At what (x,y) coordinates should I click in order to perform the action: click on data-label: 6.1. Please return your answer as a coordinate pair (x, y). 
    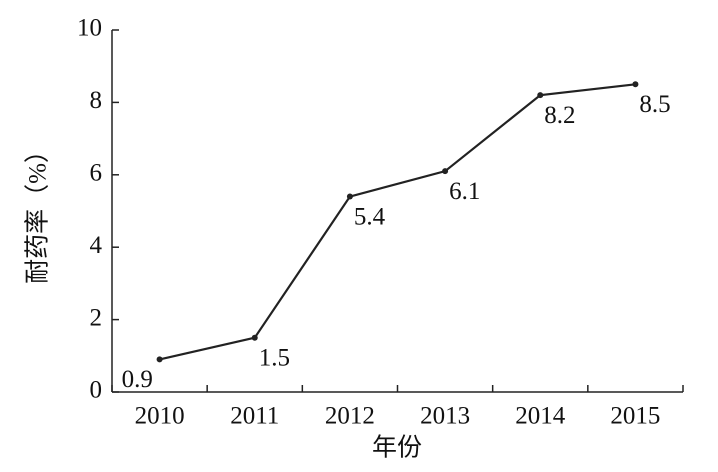
    Looking at the image, I should click on (464, 191).